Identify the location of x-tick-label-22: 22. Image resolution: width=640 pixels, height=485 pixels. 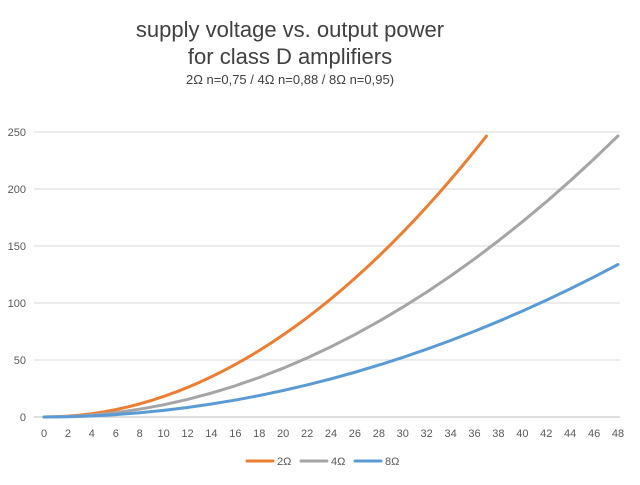
(307, 434).